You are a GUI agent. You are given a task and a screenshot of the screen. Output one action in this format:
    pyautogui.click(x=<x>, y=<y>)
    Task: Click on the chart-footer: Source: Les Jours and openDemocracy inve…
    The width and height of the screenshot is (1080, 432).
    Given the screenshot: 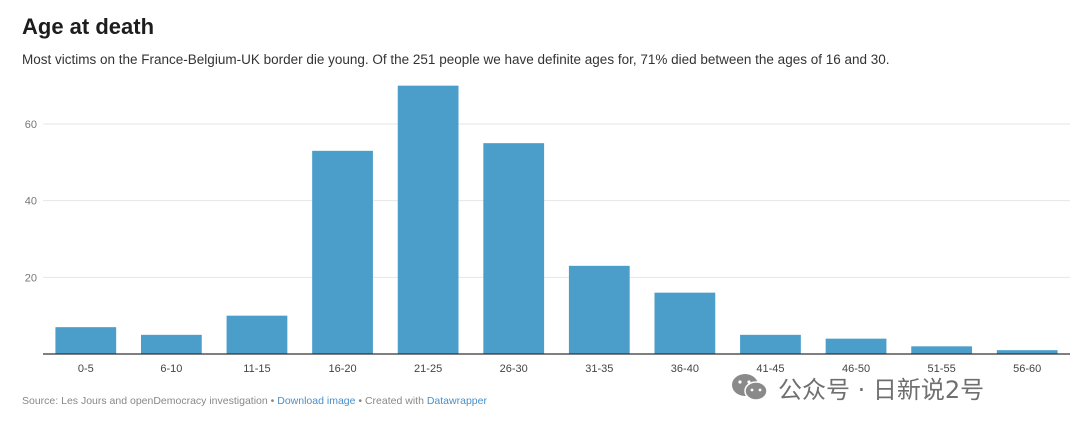 What is the action you would take?
    pyautogui.click(x=254, y=401)
    